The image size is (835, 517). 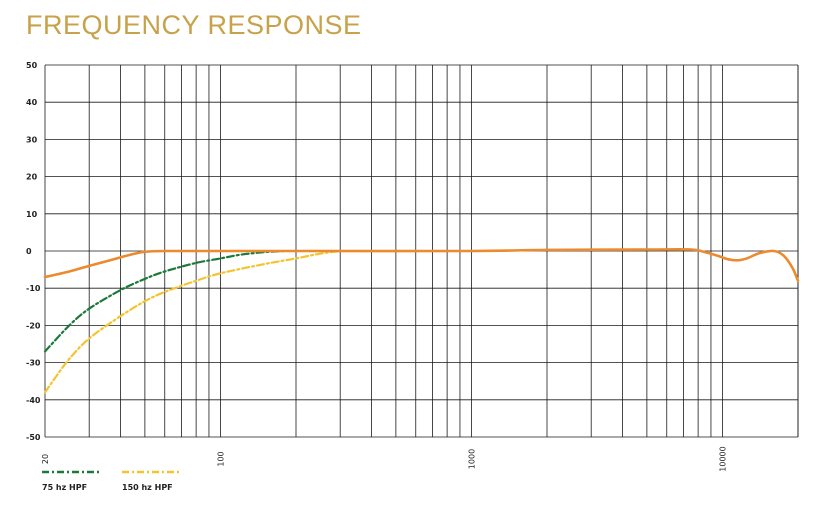 I want to click on legend: 75 hz HPF 150 hz HPF, so click(x=111, y=481).